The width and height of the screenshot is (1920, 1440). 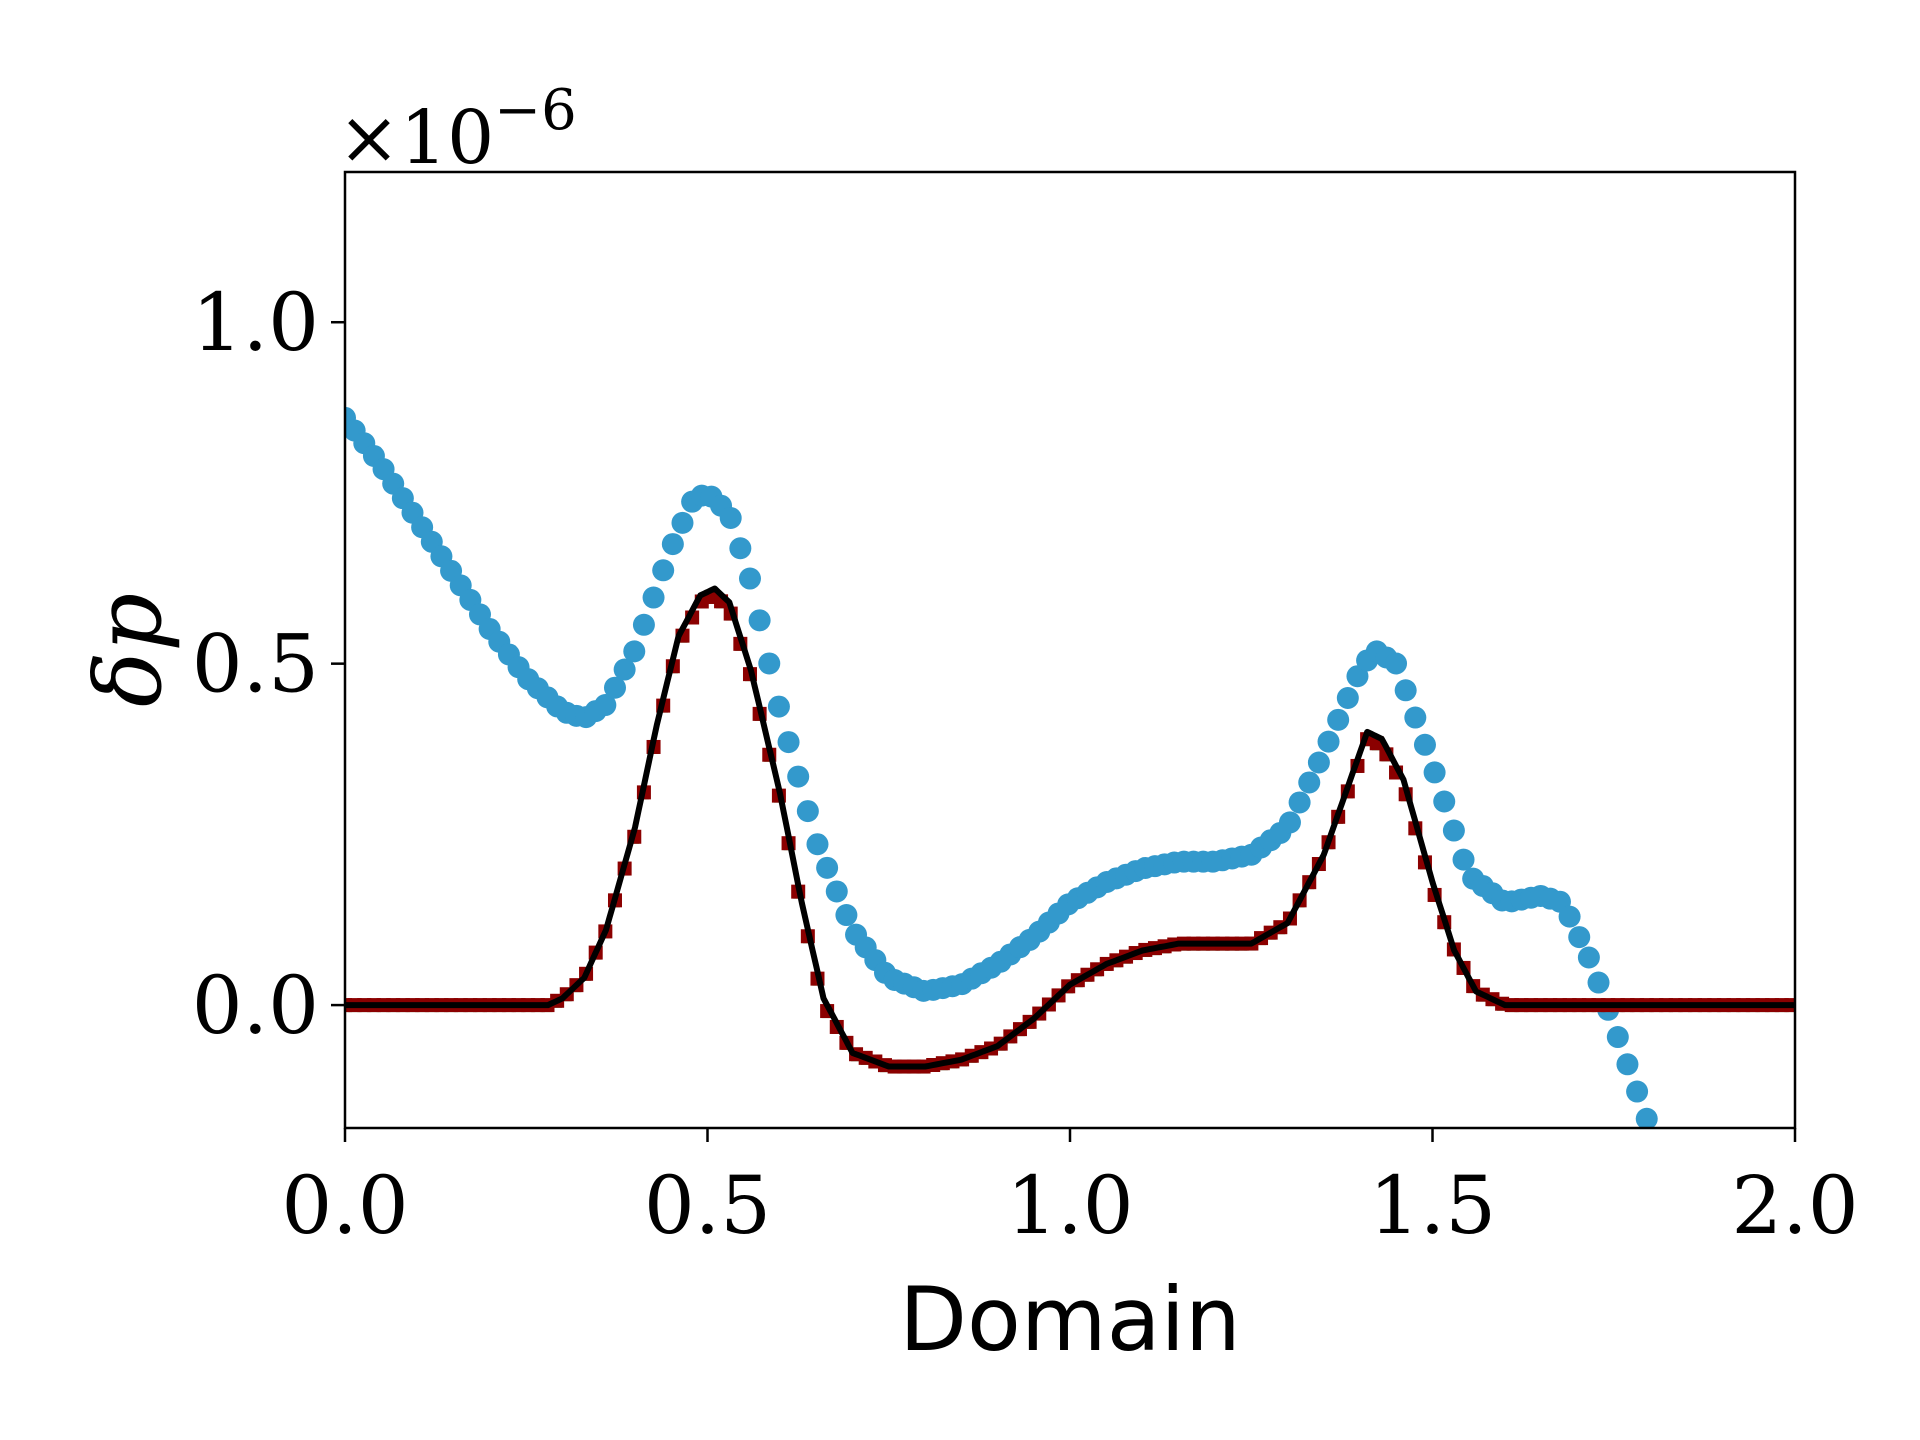 What do you see at coordinates (1069, 1319) in the screenshot?
I see `x-axis-label: Domain` at bounding box center [1069, 1319].